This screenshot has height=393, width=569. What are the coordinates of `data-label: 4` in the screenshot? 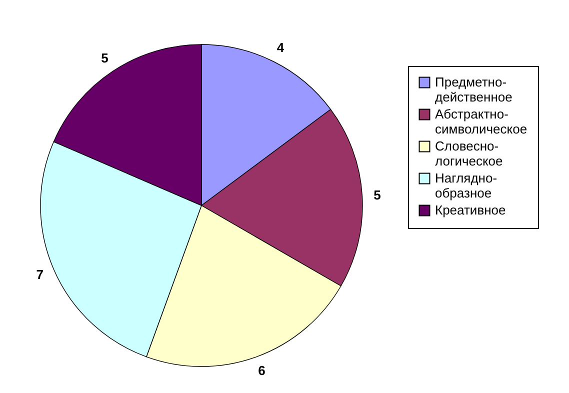 It's located at (280, 48).